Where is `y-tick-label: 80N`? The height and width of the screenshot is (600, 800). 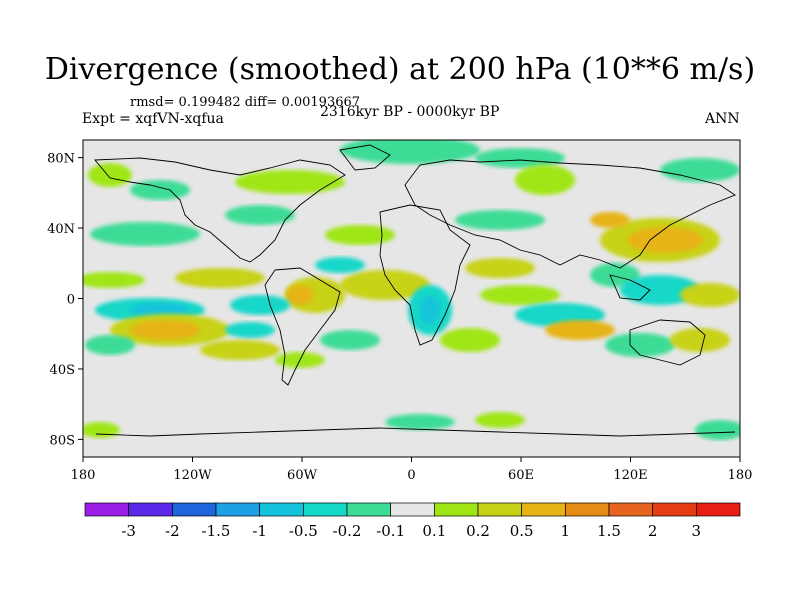 y-tick-label: 80N is located at coordinates (61, 159).